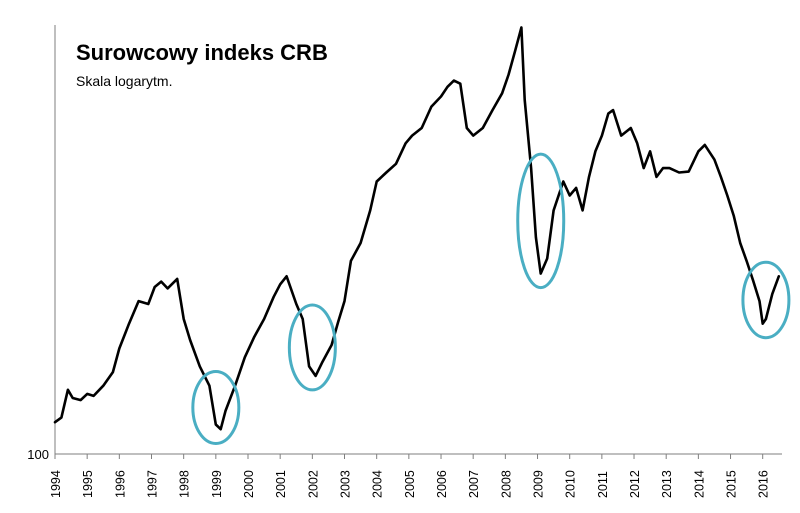  What do you see at coordinates (474, 484) in the screenshot?
I see `x-tick-label: 2007` at bounding box center [474, 484].